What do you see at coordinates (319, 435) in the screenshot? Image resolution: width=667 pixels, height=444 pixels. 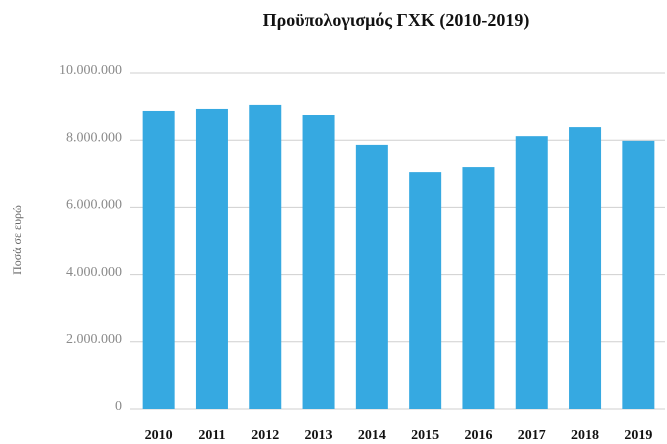 I see `x-tick-label: 2013` at bounding box center [319, 435].